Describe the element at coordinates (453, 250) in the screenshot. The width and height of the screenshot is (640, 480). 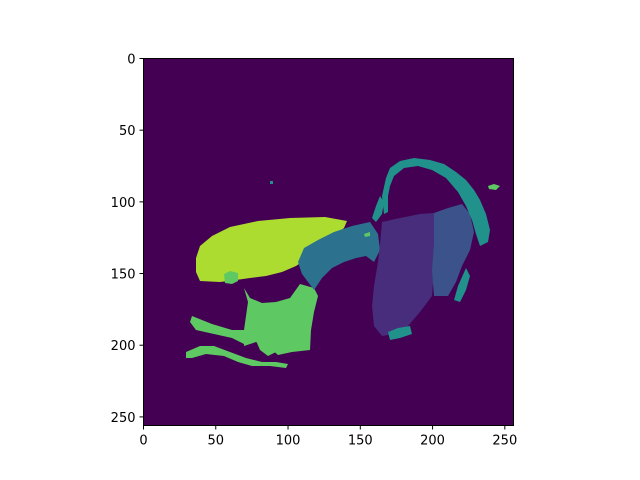
I see `segment-blue-region` at that location.